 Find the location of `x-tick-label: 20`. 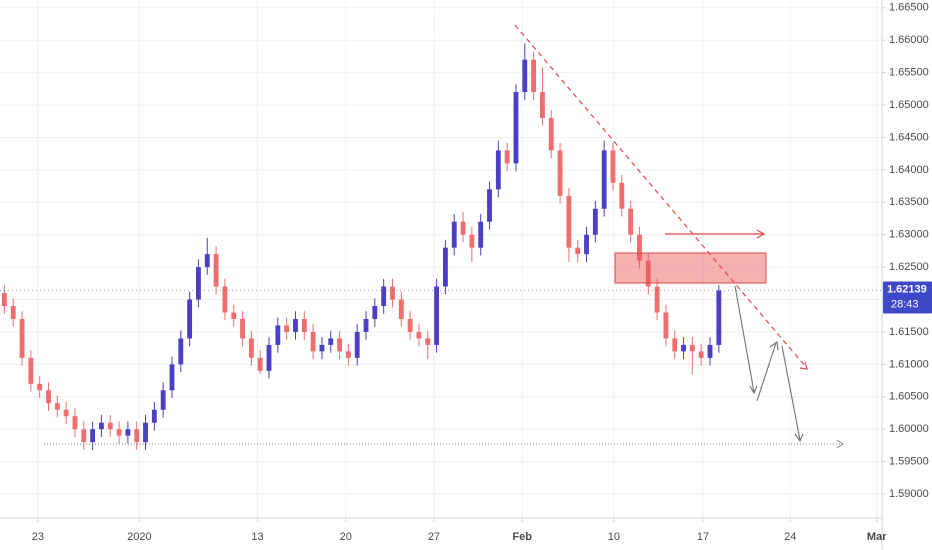

x-tick-label: 20 is located at coordinates (346, 537).